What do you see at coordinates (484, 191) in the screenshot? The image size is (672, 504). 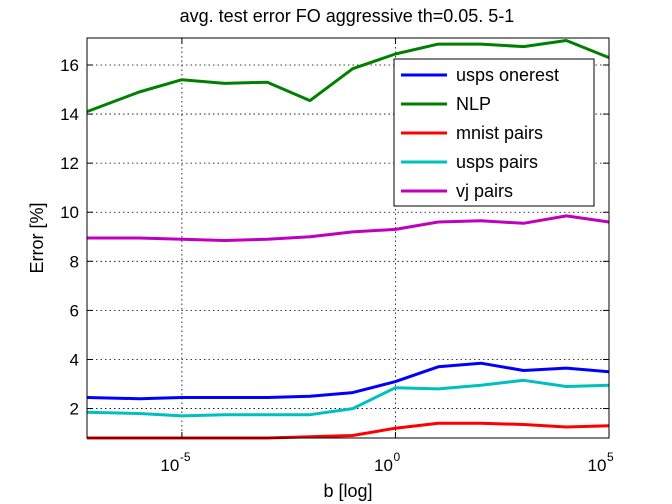 I see `legend-label: vj pairs` at bounding box center [484, 191].